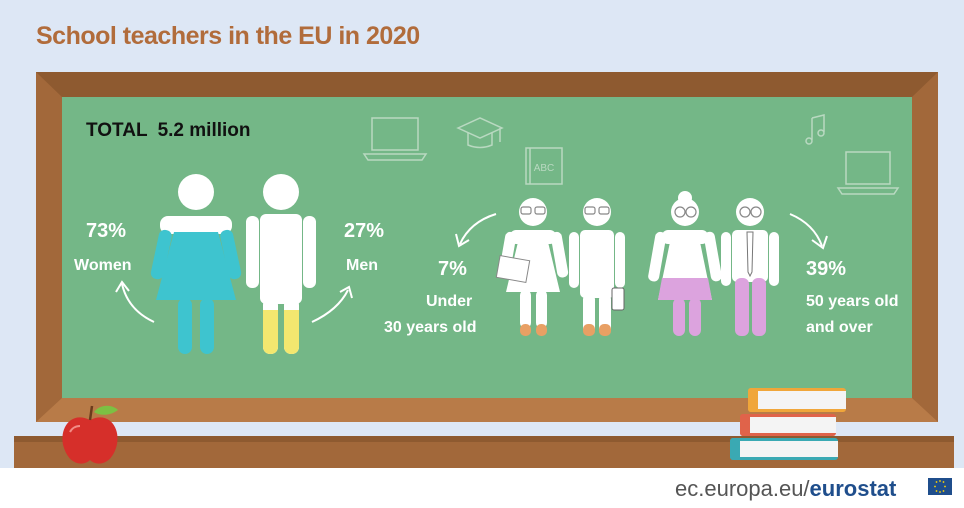 This screenshot has height=508, width=964. What do you see at coordinates (631, 154) in the screenshot?
I see `chalk-doodles` at bounding box center [631, 154].